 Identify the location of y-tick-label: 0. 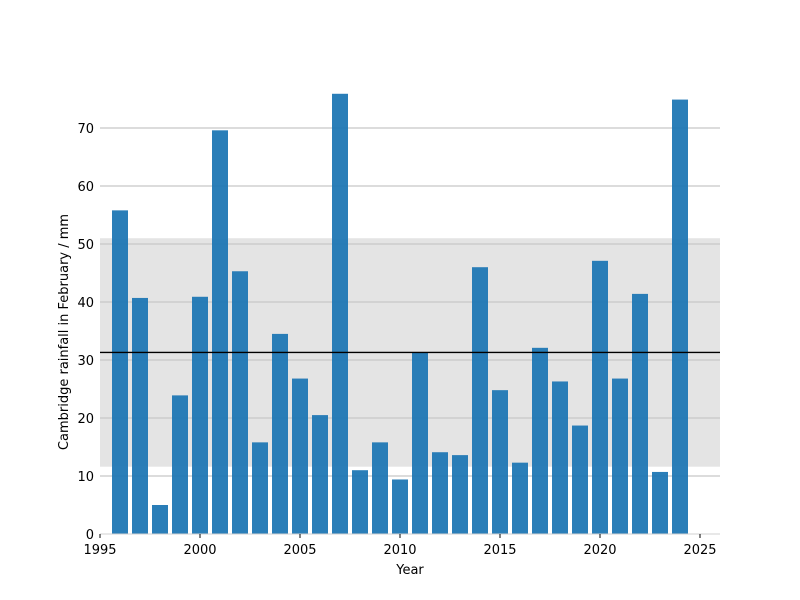
(90, 535).